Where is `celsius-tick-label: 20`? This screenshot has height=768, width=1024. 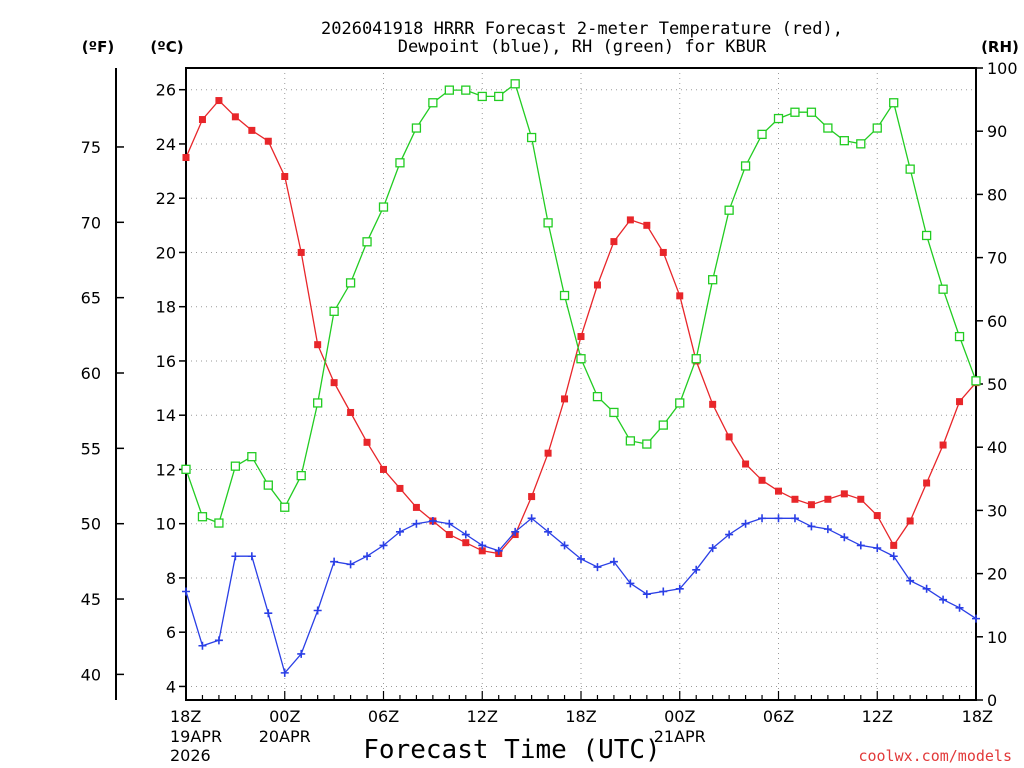 celsius-tick-label: 20 is located at coordinates (166, 252).